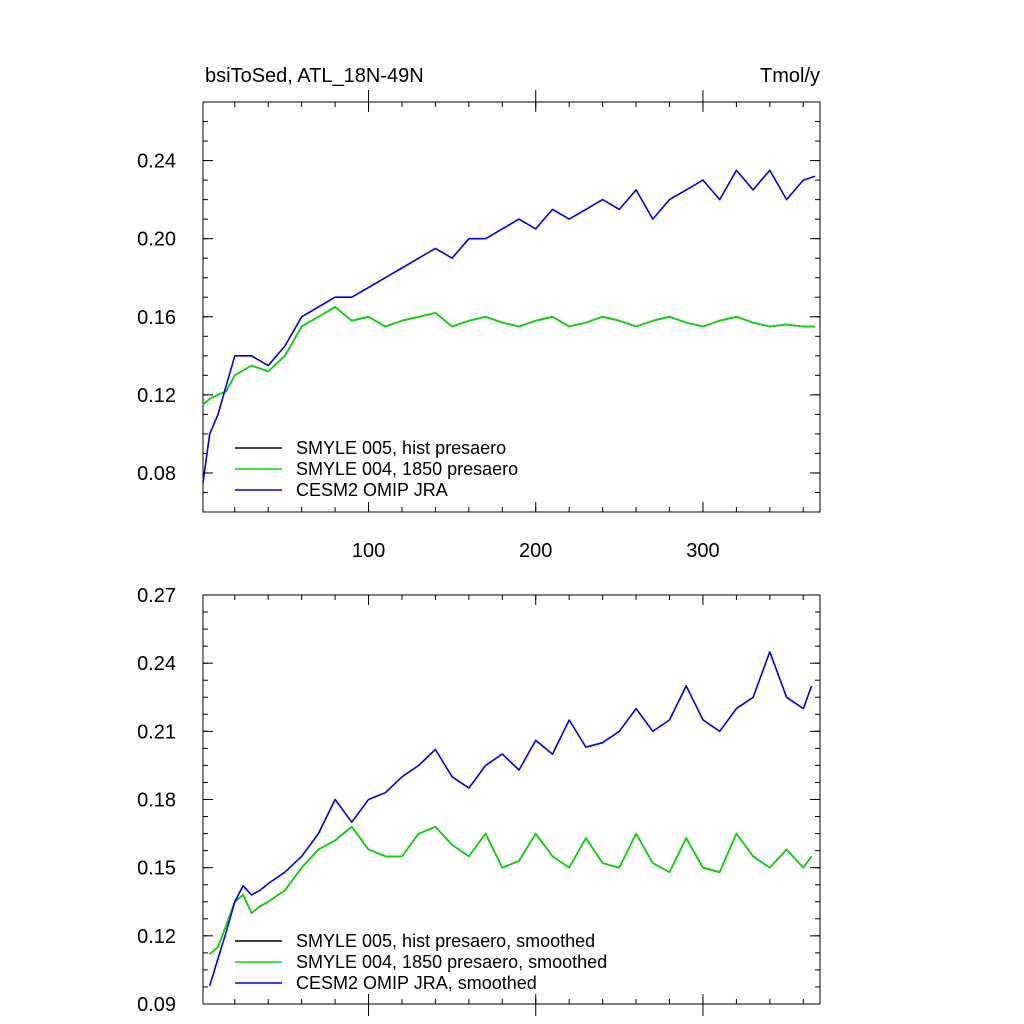 This screenshot has height=1024, width=1024. What do you see at coordinates (535, 551) in the screenshot?
I see `x-tick-label: 200` at bounding box center [535, 551].